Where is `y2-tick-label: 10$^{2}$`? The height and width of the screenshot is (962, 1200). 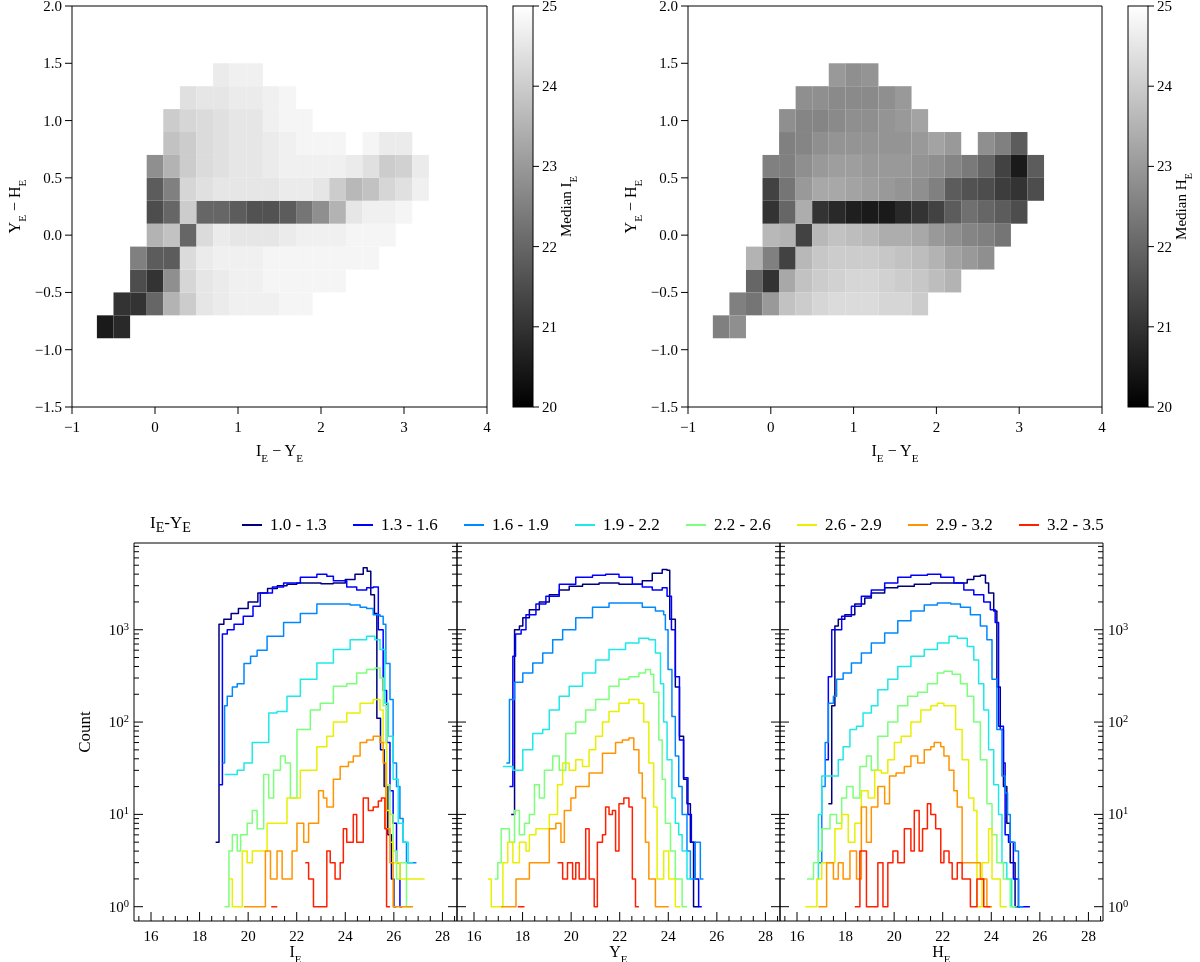 y2-tick-label: 10$^{2}$ is located at coordinates (1118, 721).